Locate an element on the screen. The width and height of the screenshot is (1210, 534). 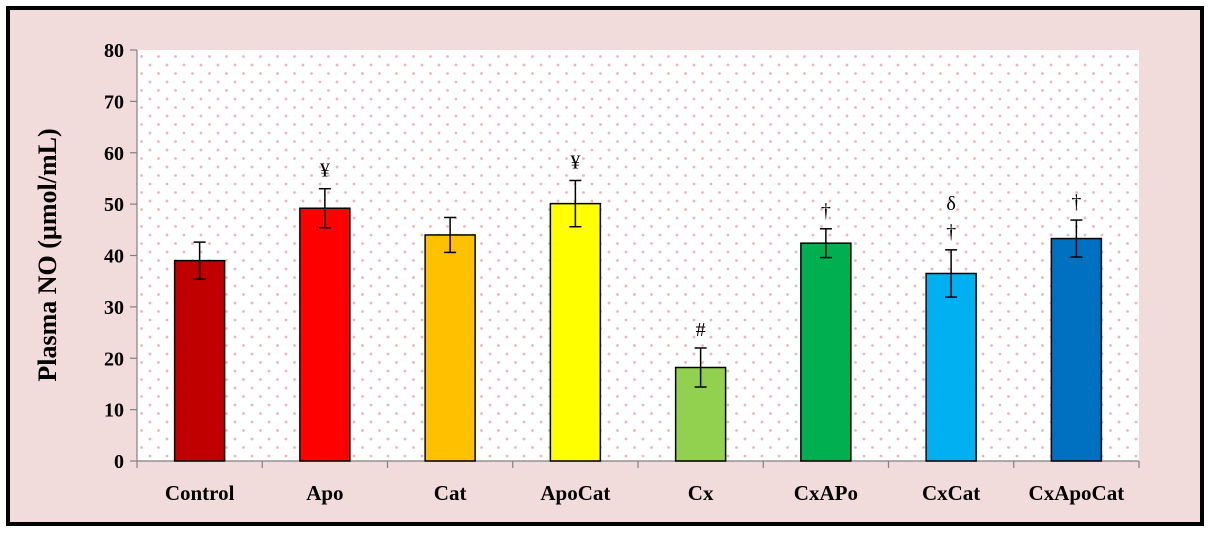
x-axis: Control Apo Cat ApoCat Cx CxAPo CxCat CxApoCat is located at coordinates (638, 482).